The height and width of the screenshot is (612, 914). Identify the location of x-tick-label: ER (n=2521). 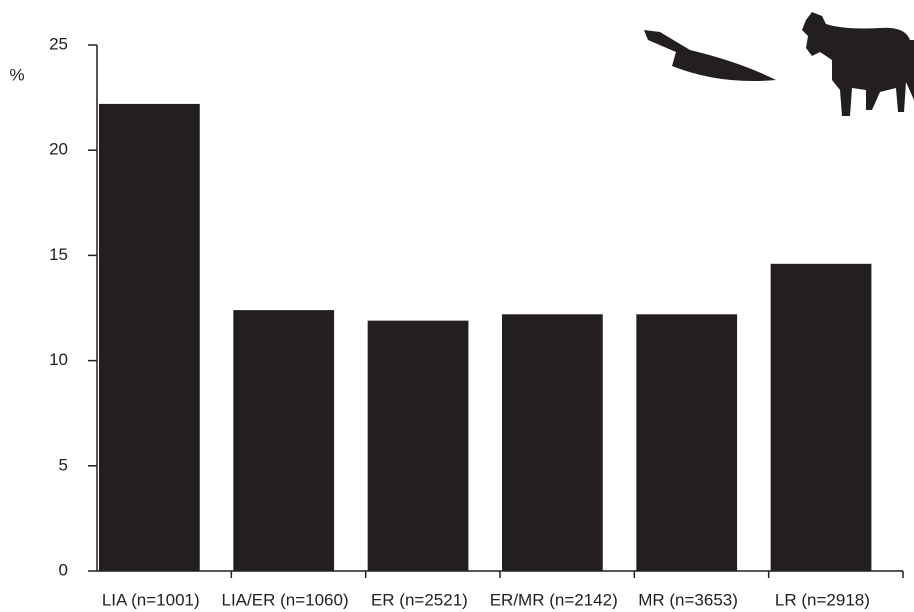
(419, 599).